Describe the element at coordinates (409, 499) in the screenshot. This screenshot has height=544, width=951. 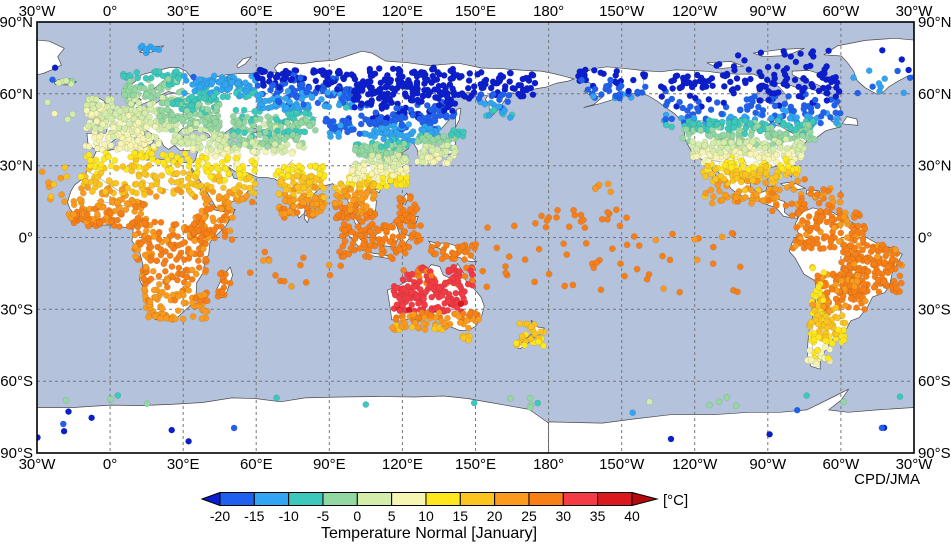
I see `colorbar-segment` at that location.